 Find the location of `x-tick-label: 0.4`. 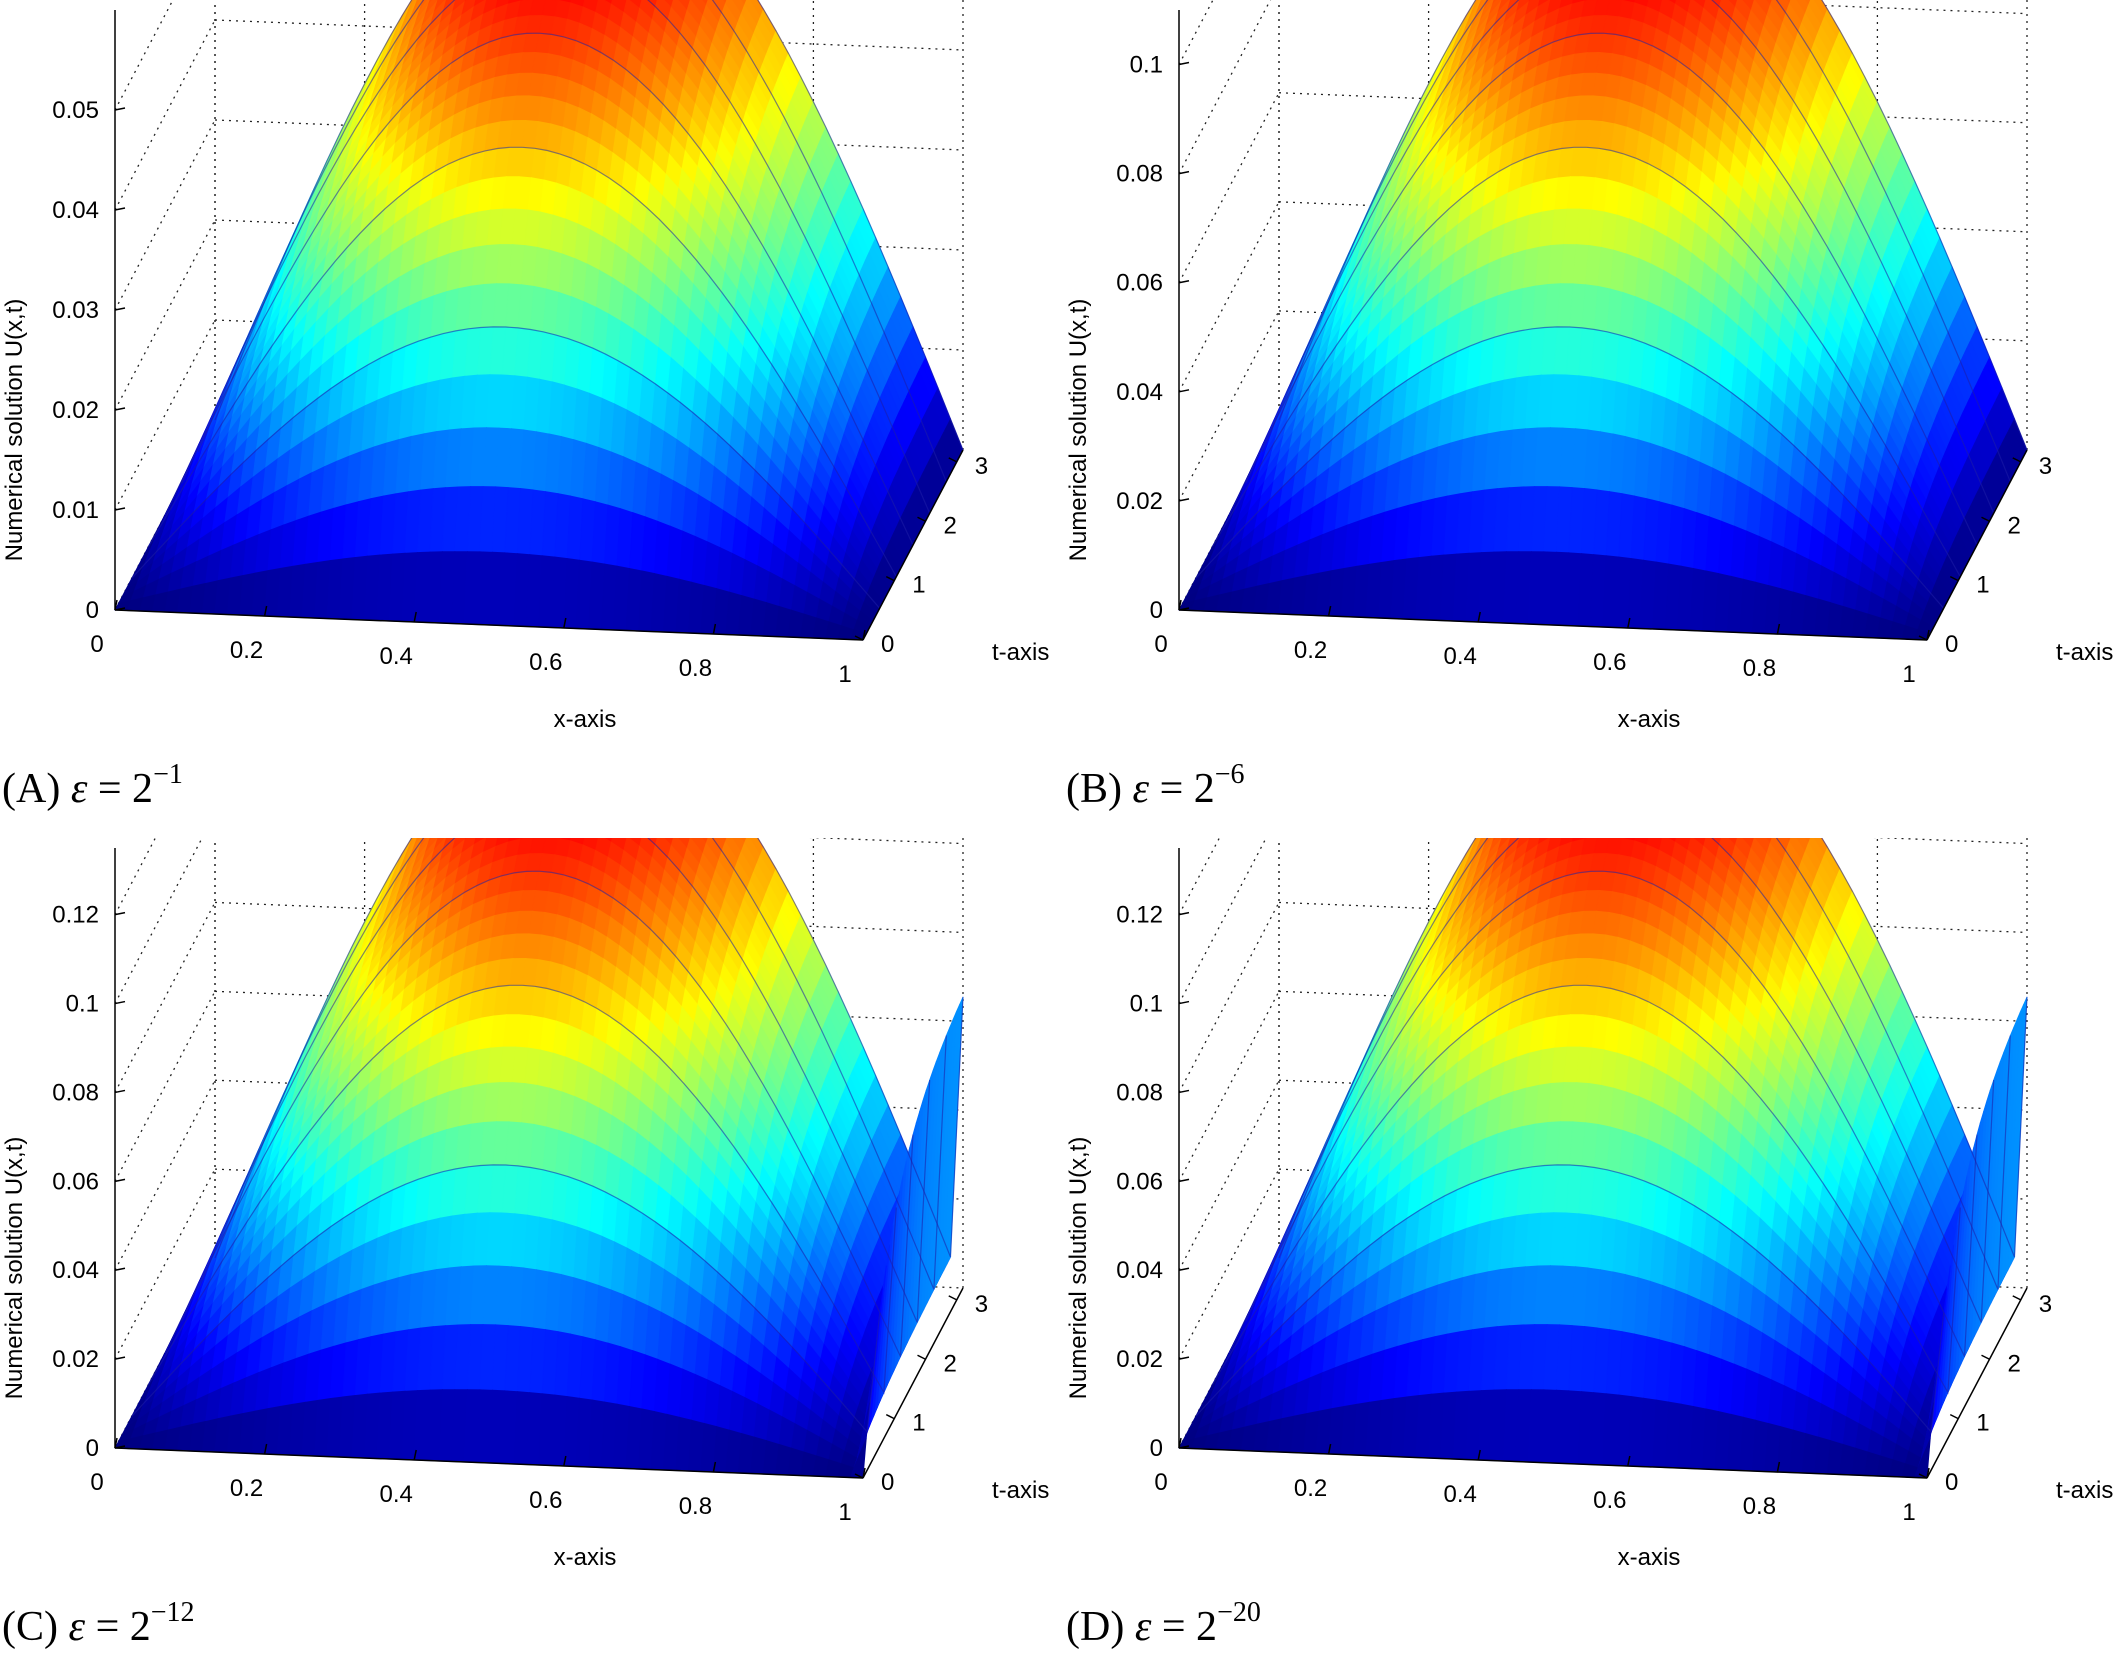

x-tick-label: 0.4 is located at coordinates (1460, 656).